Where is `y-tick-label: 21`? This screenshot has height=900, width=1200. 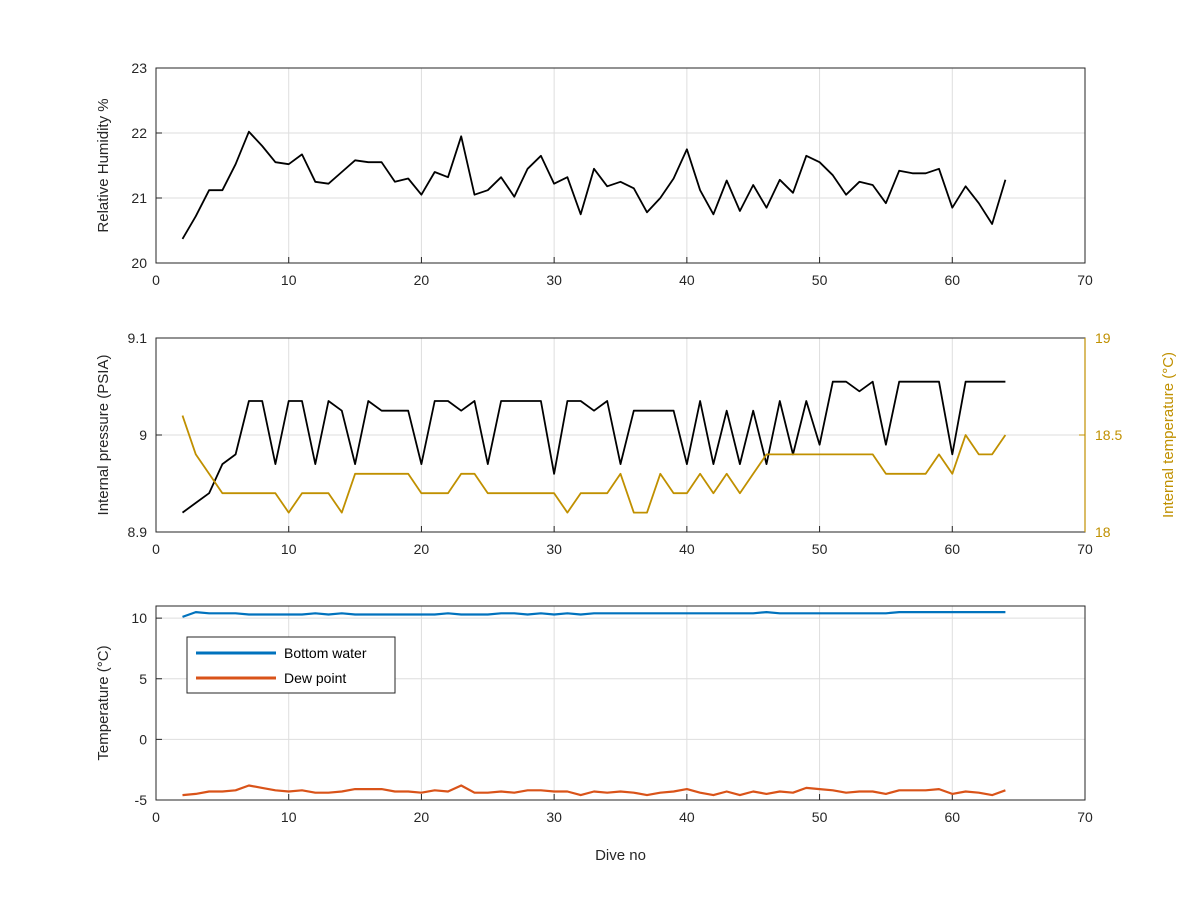
y-tick-label: 21 is located at coordinates (139, 198).